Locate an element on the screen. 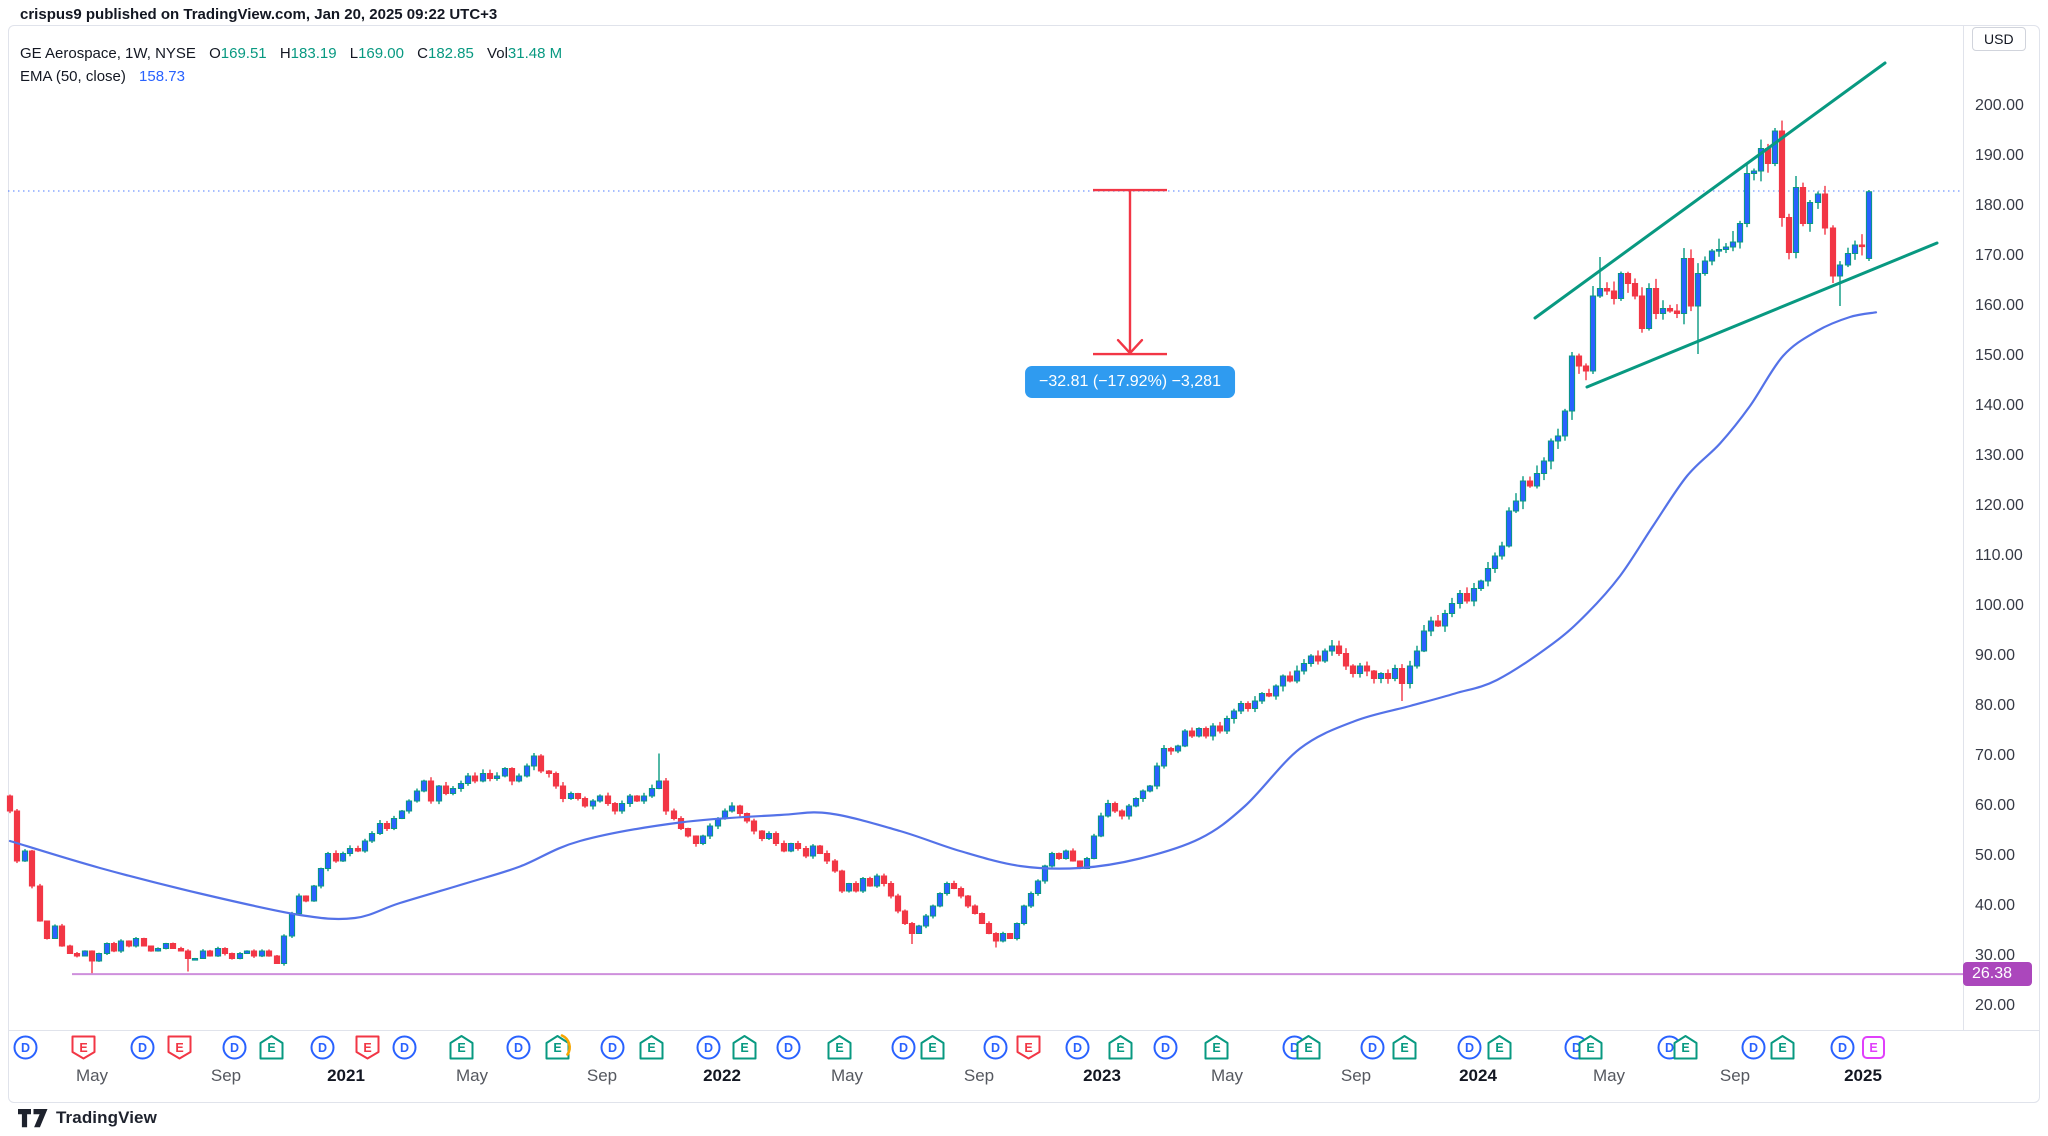 The width and height of the screenshot is (2048, 1136). measure-tool is located at coordinates (1130, 272).